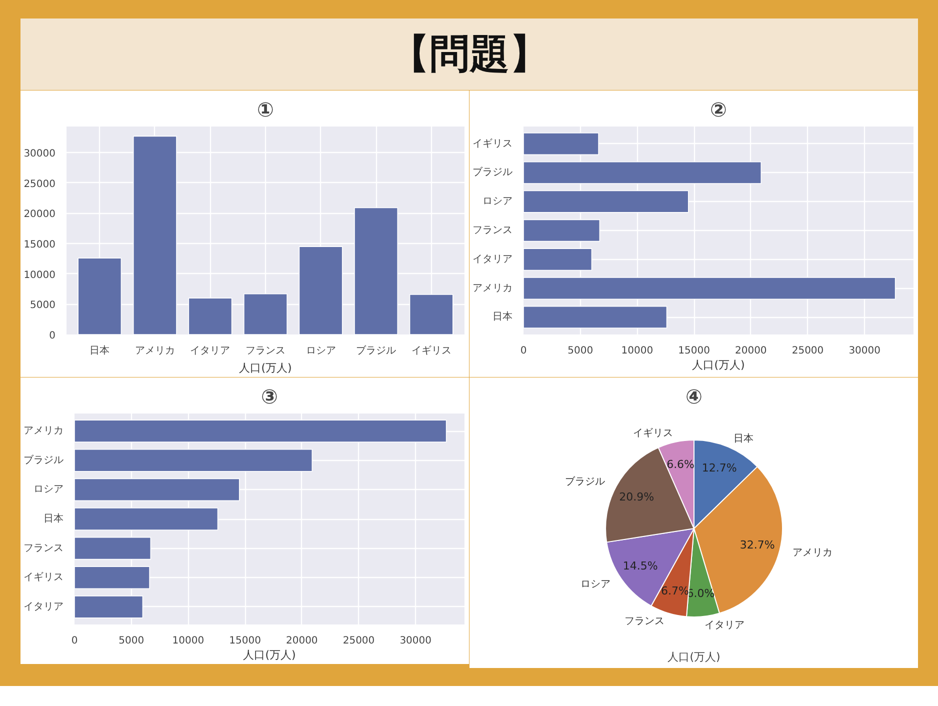 The height and width of the screenshot is (706, 938). What do you see at coordinates (694, 396) in the screenshot?
I see `chart-title: ④` at bounding box center [694, 396].